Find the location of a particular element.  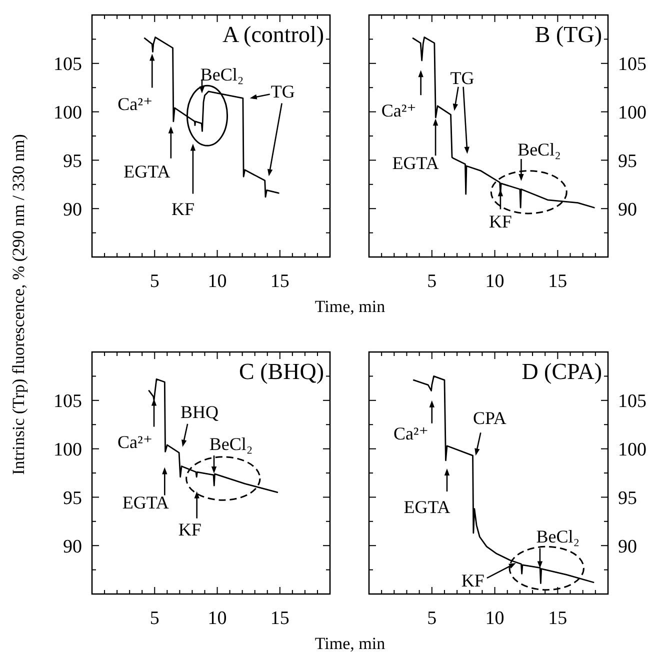

chart-title: C (BHQ) is located at coordinates (281, 371).